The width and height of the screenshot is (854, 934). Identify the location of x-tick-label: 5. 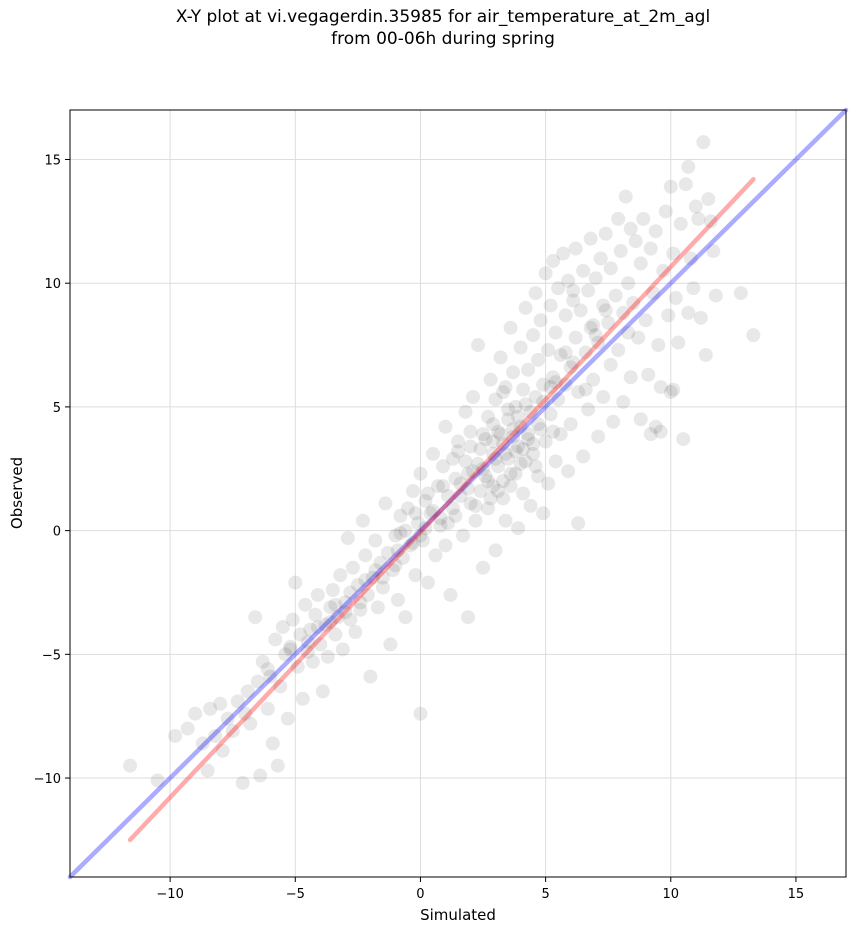
(545, 894).